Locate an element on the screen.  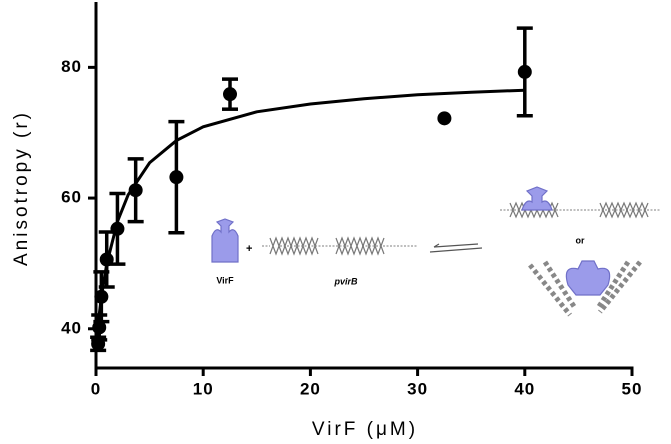
x-tick-label: 40 is located at coordinates (524, 388).